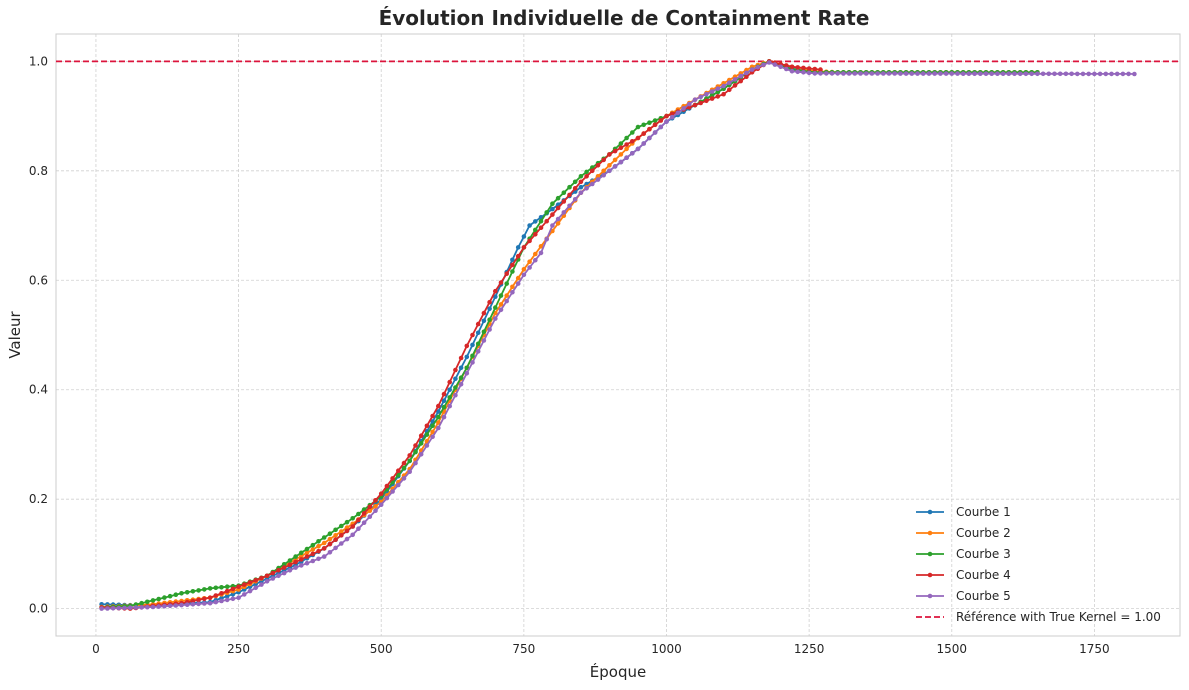  Describe the element at coordinates (523, 649) in the screenshot. I see `x-tick-label: 750` at that location.